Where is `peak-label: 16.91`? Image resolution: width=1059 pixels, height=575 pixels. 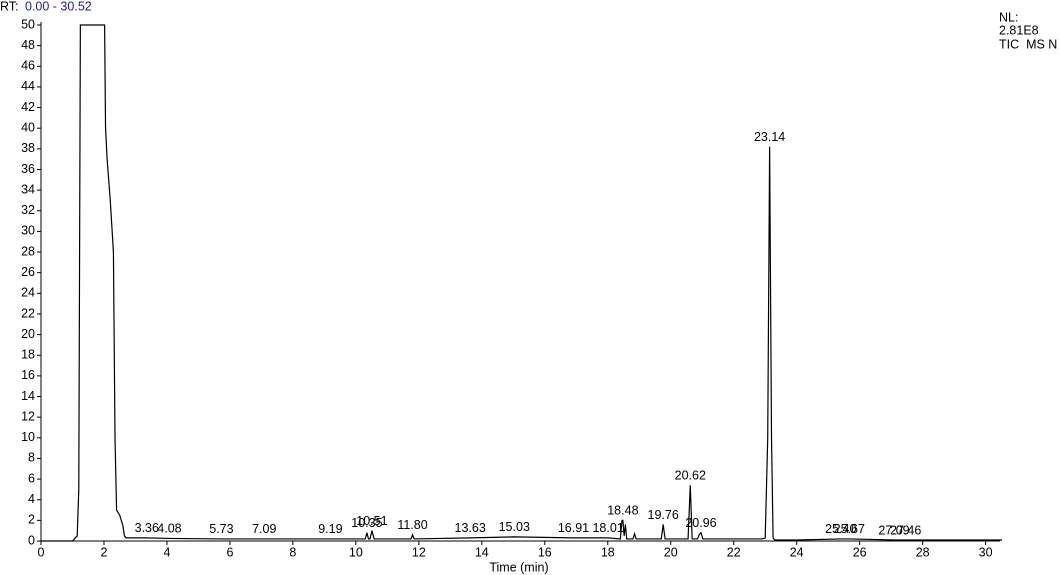 peak-label: 16.91 is located at coordinates (573, 528).